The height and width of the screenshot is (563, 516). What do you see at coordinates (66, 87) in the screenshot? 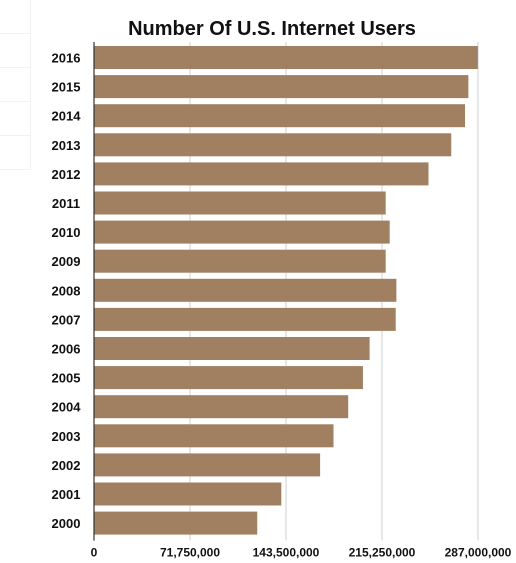
I see `y-tick-label: 2015` at bounding box center [66, 87].